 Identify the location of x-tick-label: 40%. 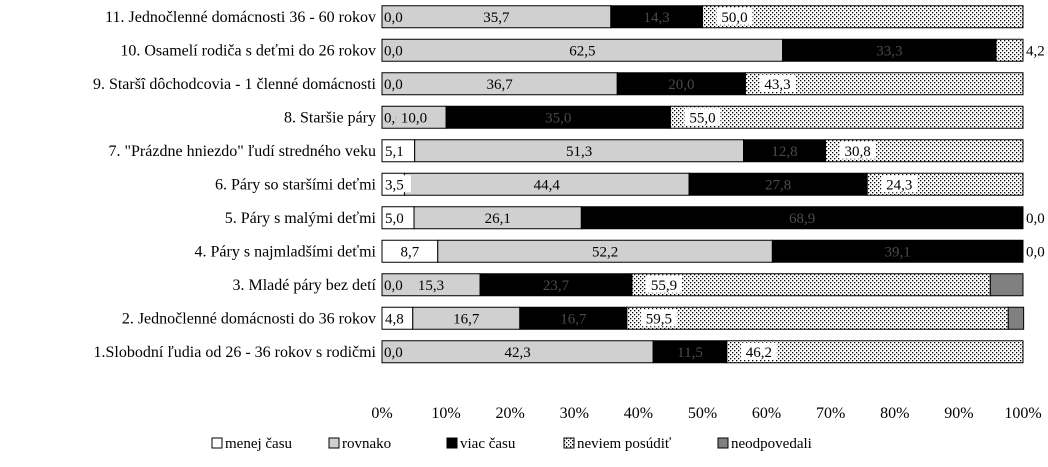
(638, 413).